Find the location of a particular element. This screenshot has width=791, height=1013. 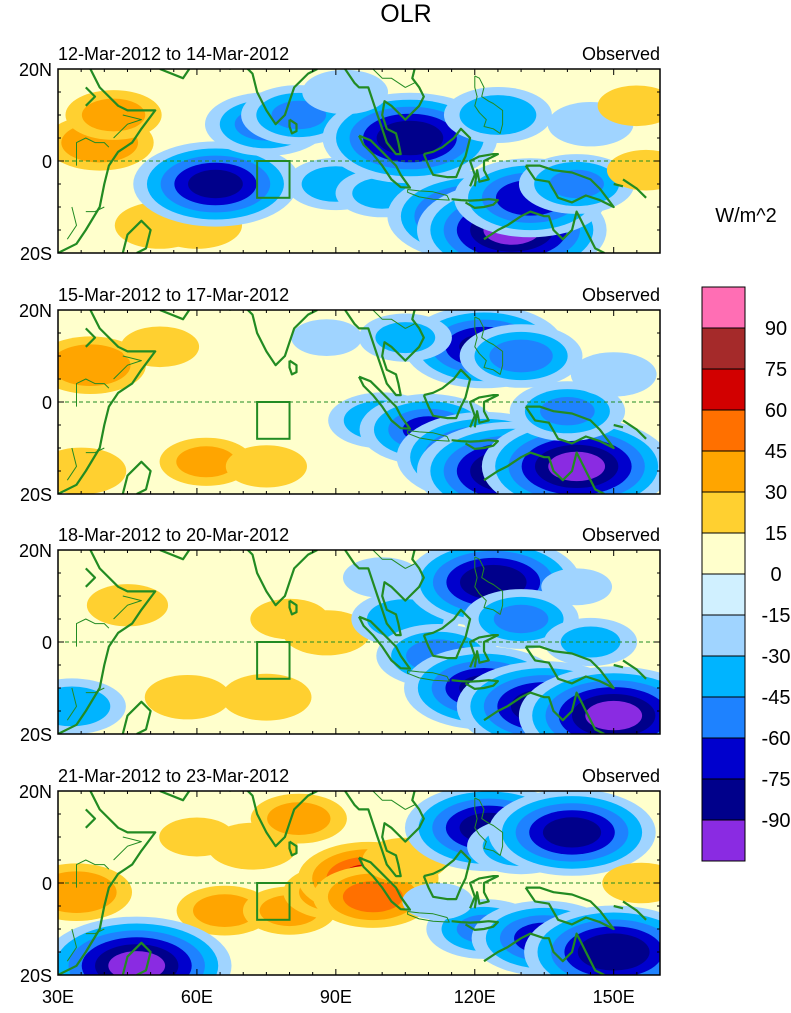

figure-title: OLR is located at coordinates (405, 14).